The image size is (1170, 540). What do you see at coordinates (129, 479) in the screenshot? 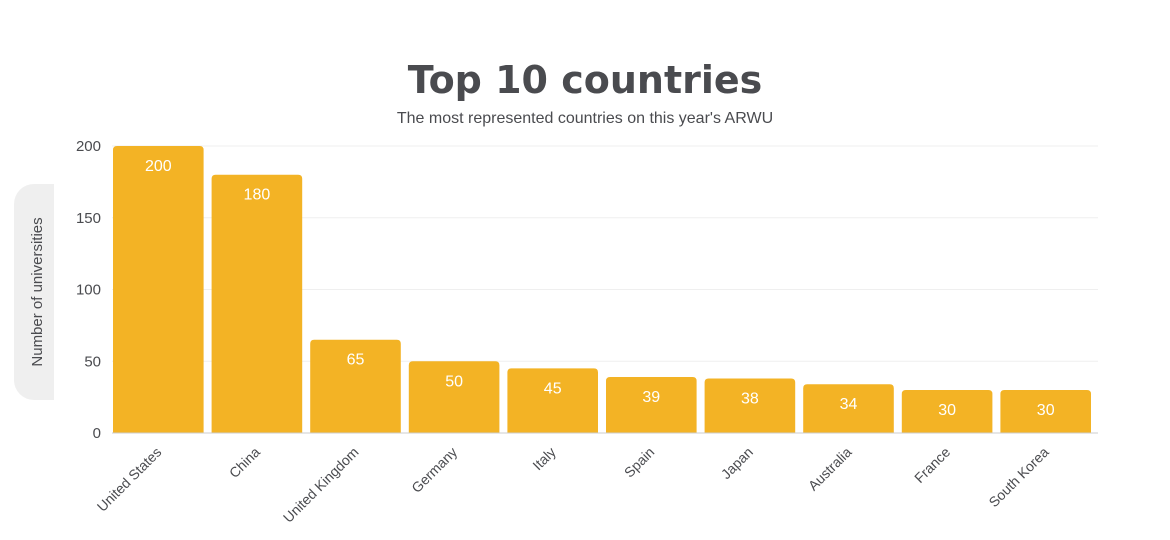
I see `category-label: United States` at bounding box center [129, 479].